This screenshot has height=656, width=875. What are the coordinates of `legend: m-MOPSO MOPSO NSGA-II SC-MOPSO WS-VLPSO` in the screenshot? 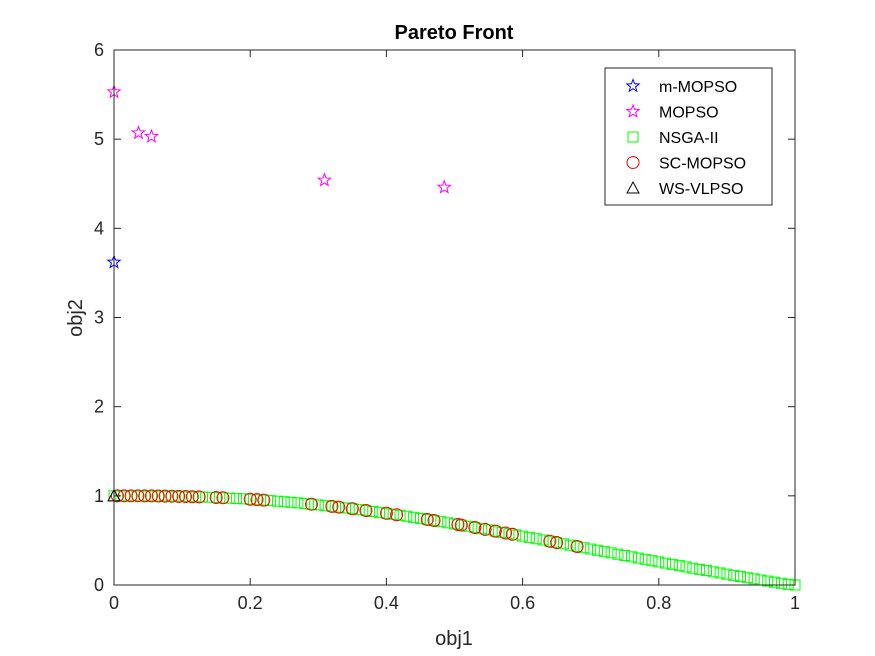 It's located at (688, 136).